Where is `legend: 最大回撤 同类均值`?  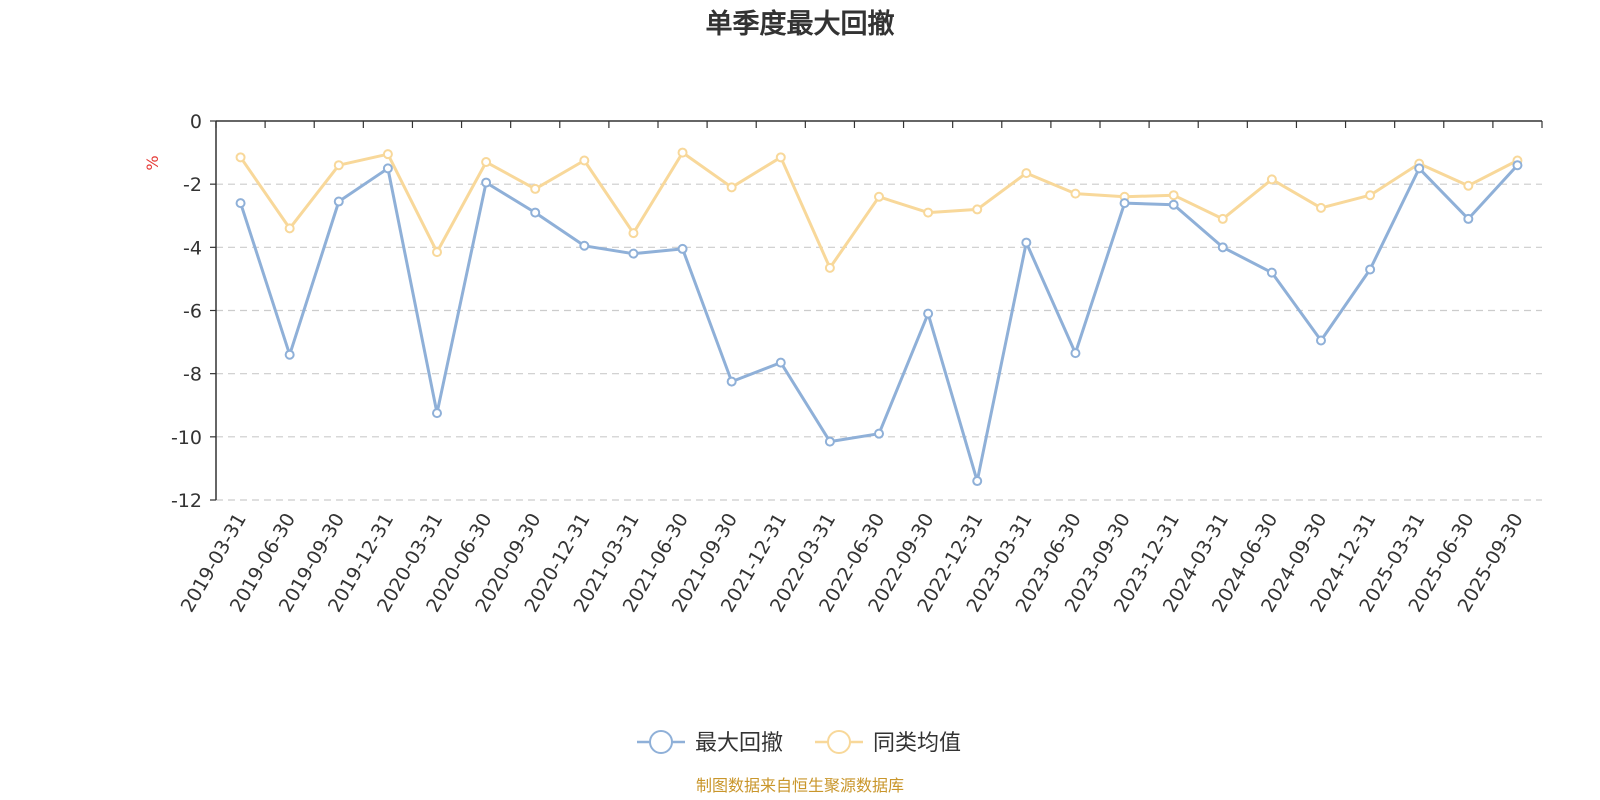
legend: 最大回撤 同类均值 is located at coordinates (799, 743).